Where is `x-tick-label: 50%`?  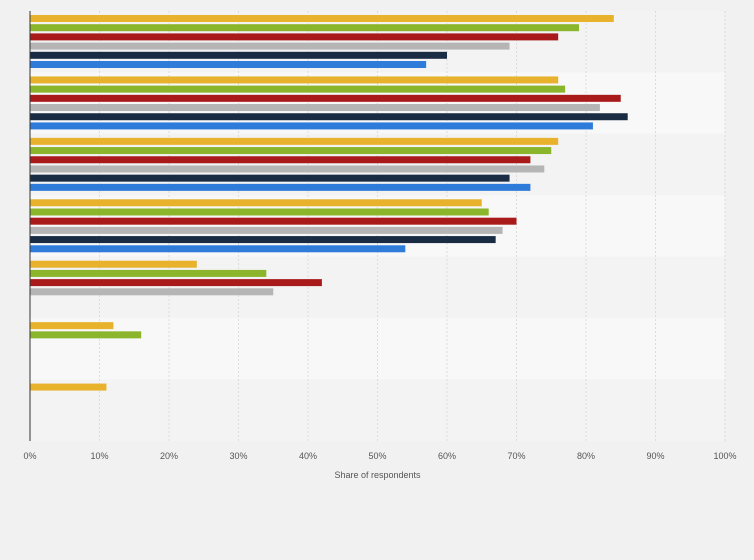
x-tick-label: 50% is located at coordinates (377, 456).